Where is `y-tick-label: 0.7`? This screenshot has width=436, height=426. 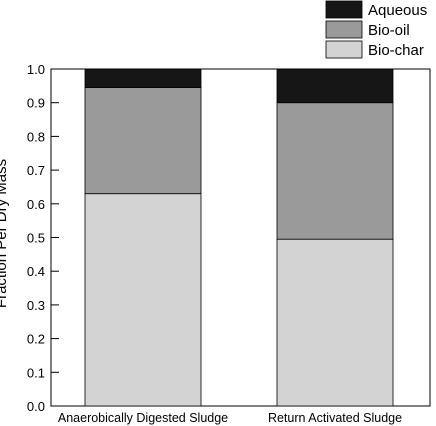 y-tick-label: 0.7 is located at coordinates (36, 170).